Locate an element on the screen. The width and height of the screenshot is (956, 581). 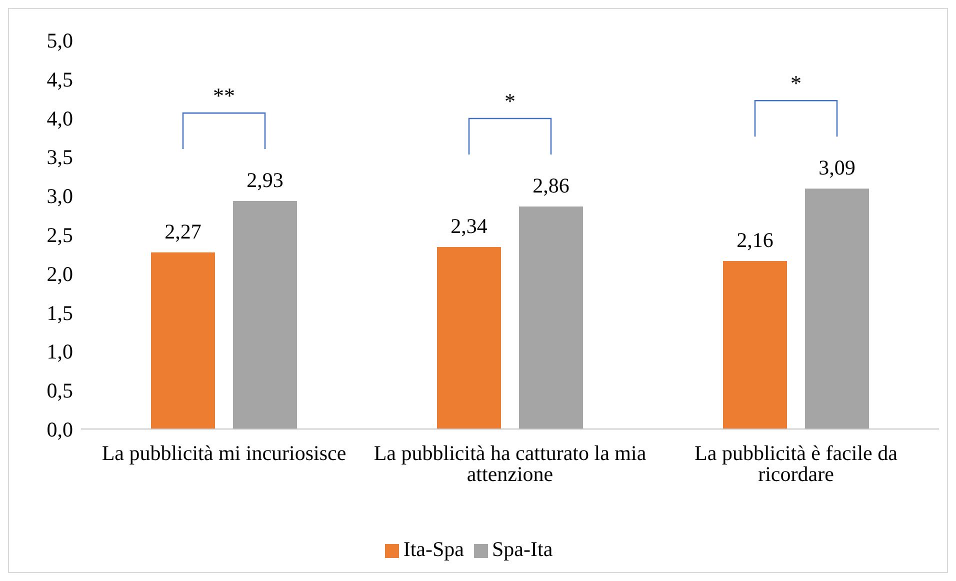
y-tick-label: 0,0 is located at coordinates (59, 429).